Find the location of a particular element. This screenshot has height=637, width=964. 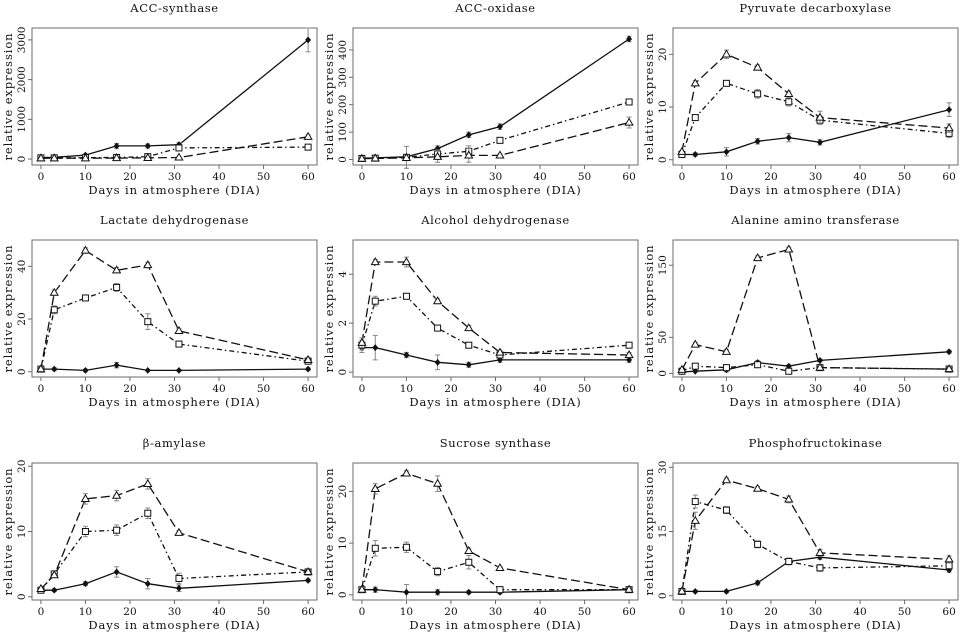

y-tick-label: 100 is located at coordinates (343, 132).